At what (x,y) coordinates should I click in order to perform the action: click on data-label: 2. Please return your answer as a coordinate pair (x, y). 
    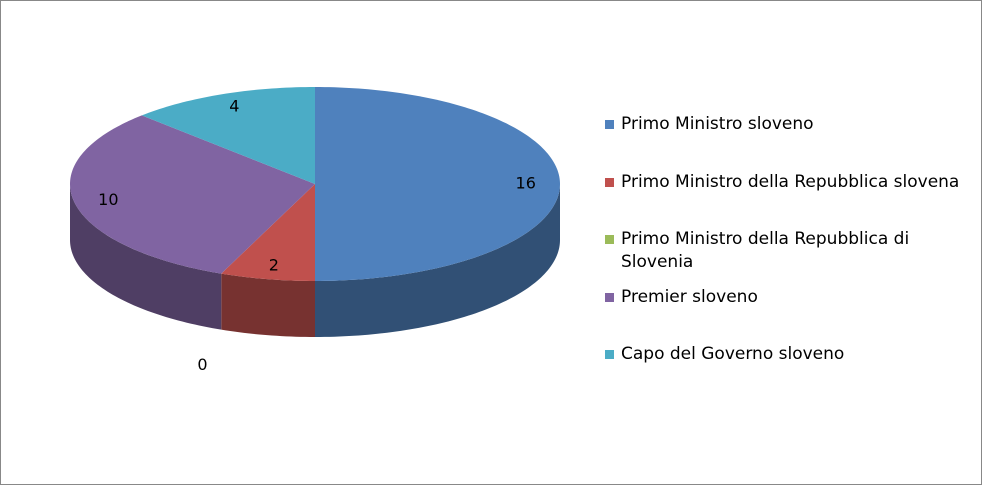
    Looking at the image, I should click on (274, 264).